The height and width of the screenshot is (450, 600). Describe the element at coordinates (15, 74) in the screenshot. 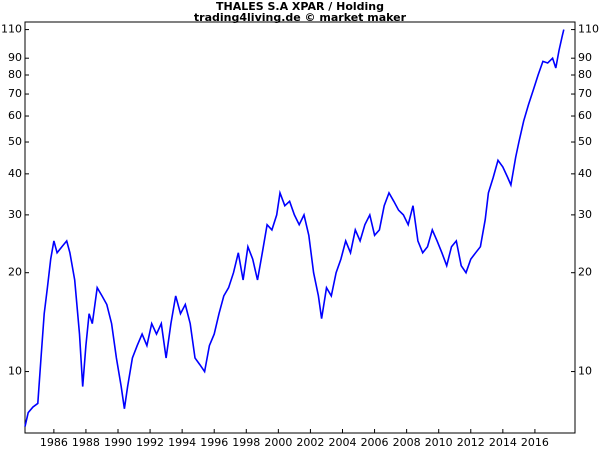

I see `y-tick-label: 80` at that location.